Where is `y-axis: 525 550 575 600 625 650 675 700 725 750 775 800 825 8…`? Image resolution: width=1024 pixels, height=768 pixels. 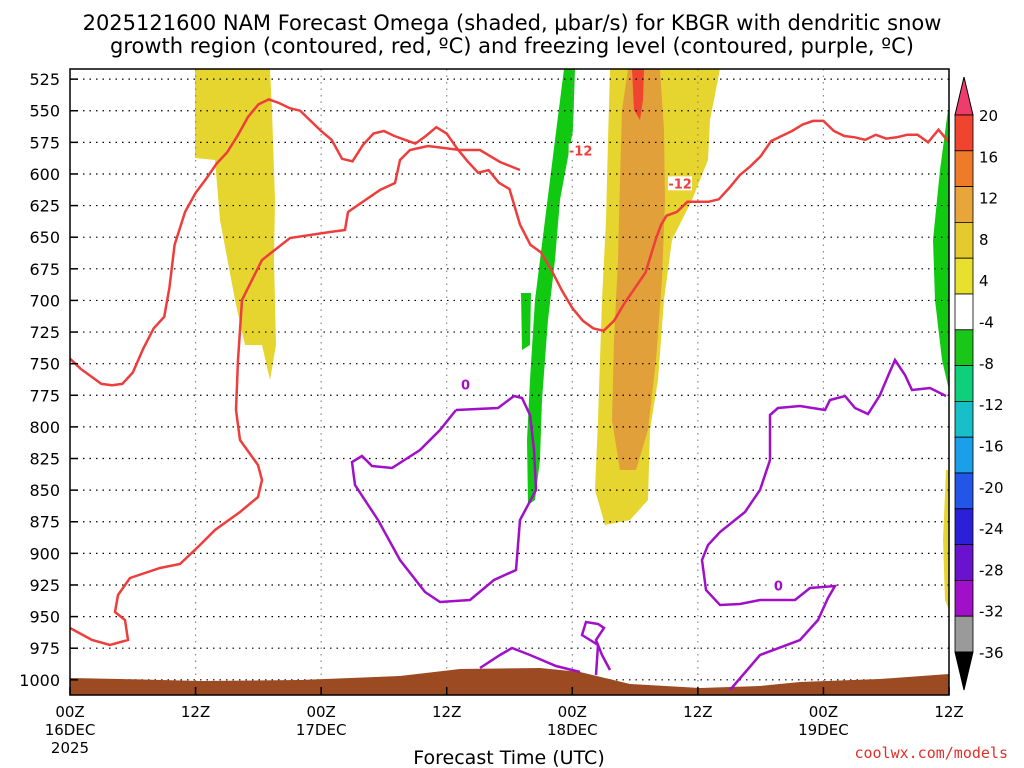
y-axis: 525 550 575 600 625 650 675 700 725 750 775 800 825 8… is located at coordinates (48, 380).